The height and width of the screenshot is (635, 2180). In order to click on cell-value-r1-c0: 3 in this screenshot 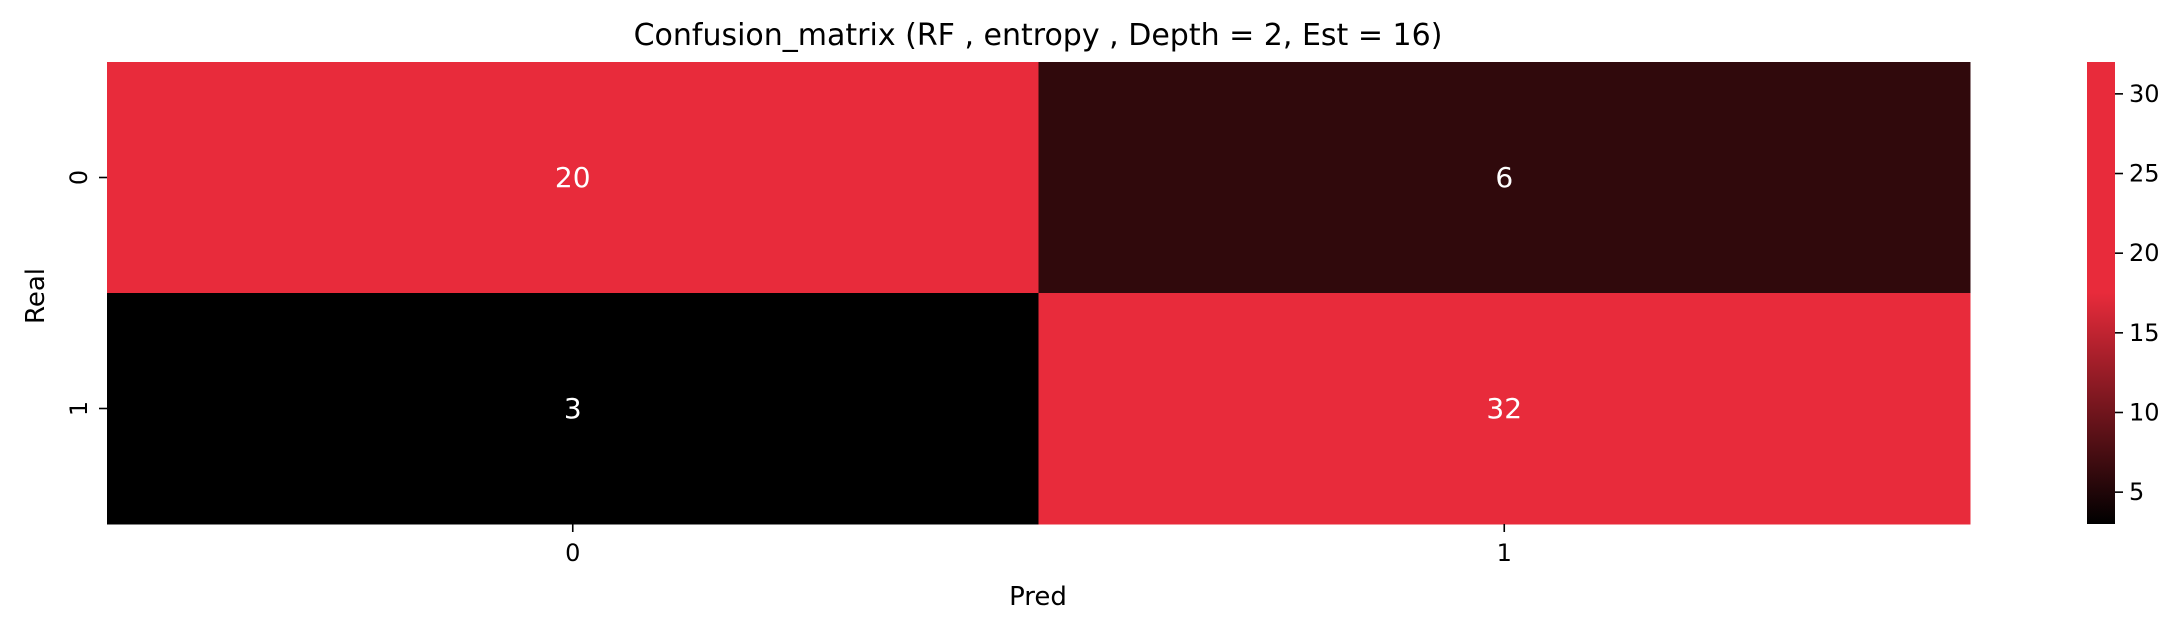, I will do `click(573, 408)`.